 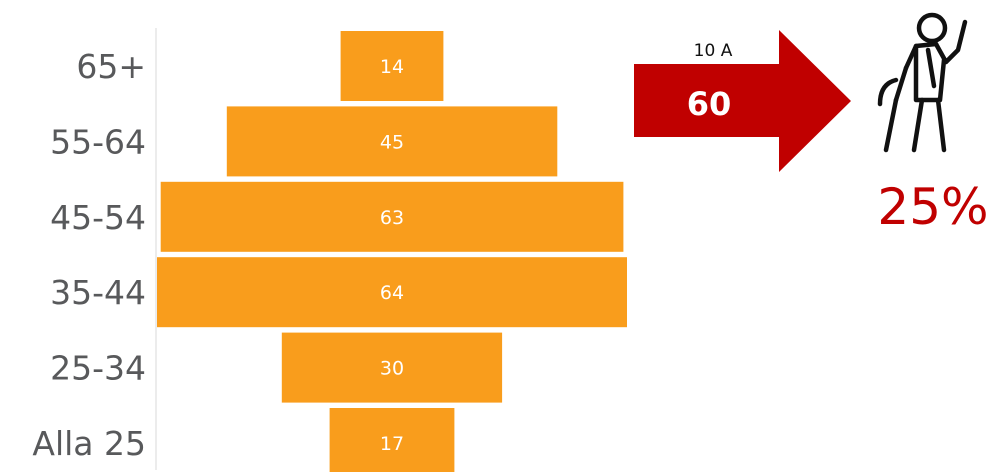 What do you see at coordinates (932, 207) in the screenshot?
I see `percentage-value: 25%` at bounding box center [932, 207].